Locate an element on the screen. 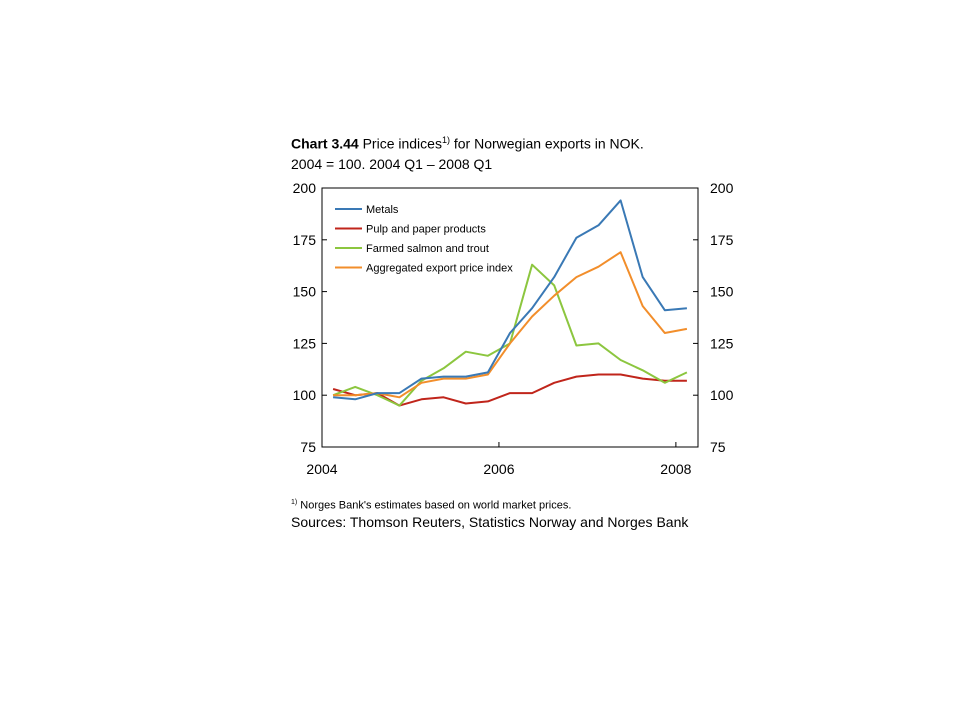  x-tick-label: 2006 is located at coordinates (498, 469).